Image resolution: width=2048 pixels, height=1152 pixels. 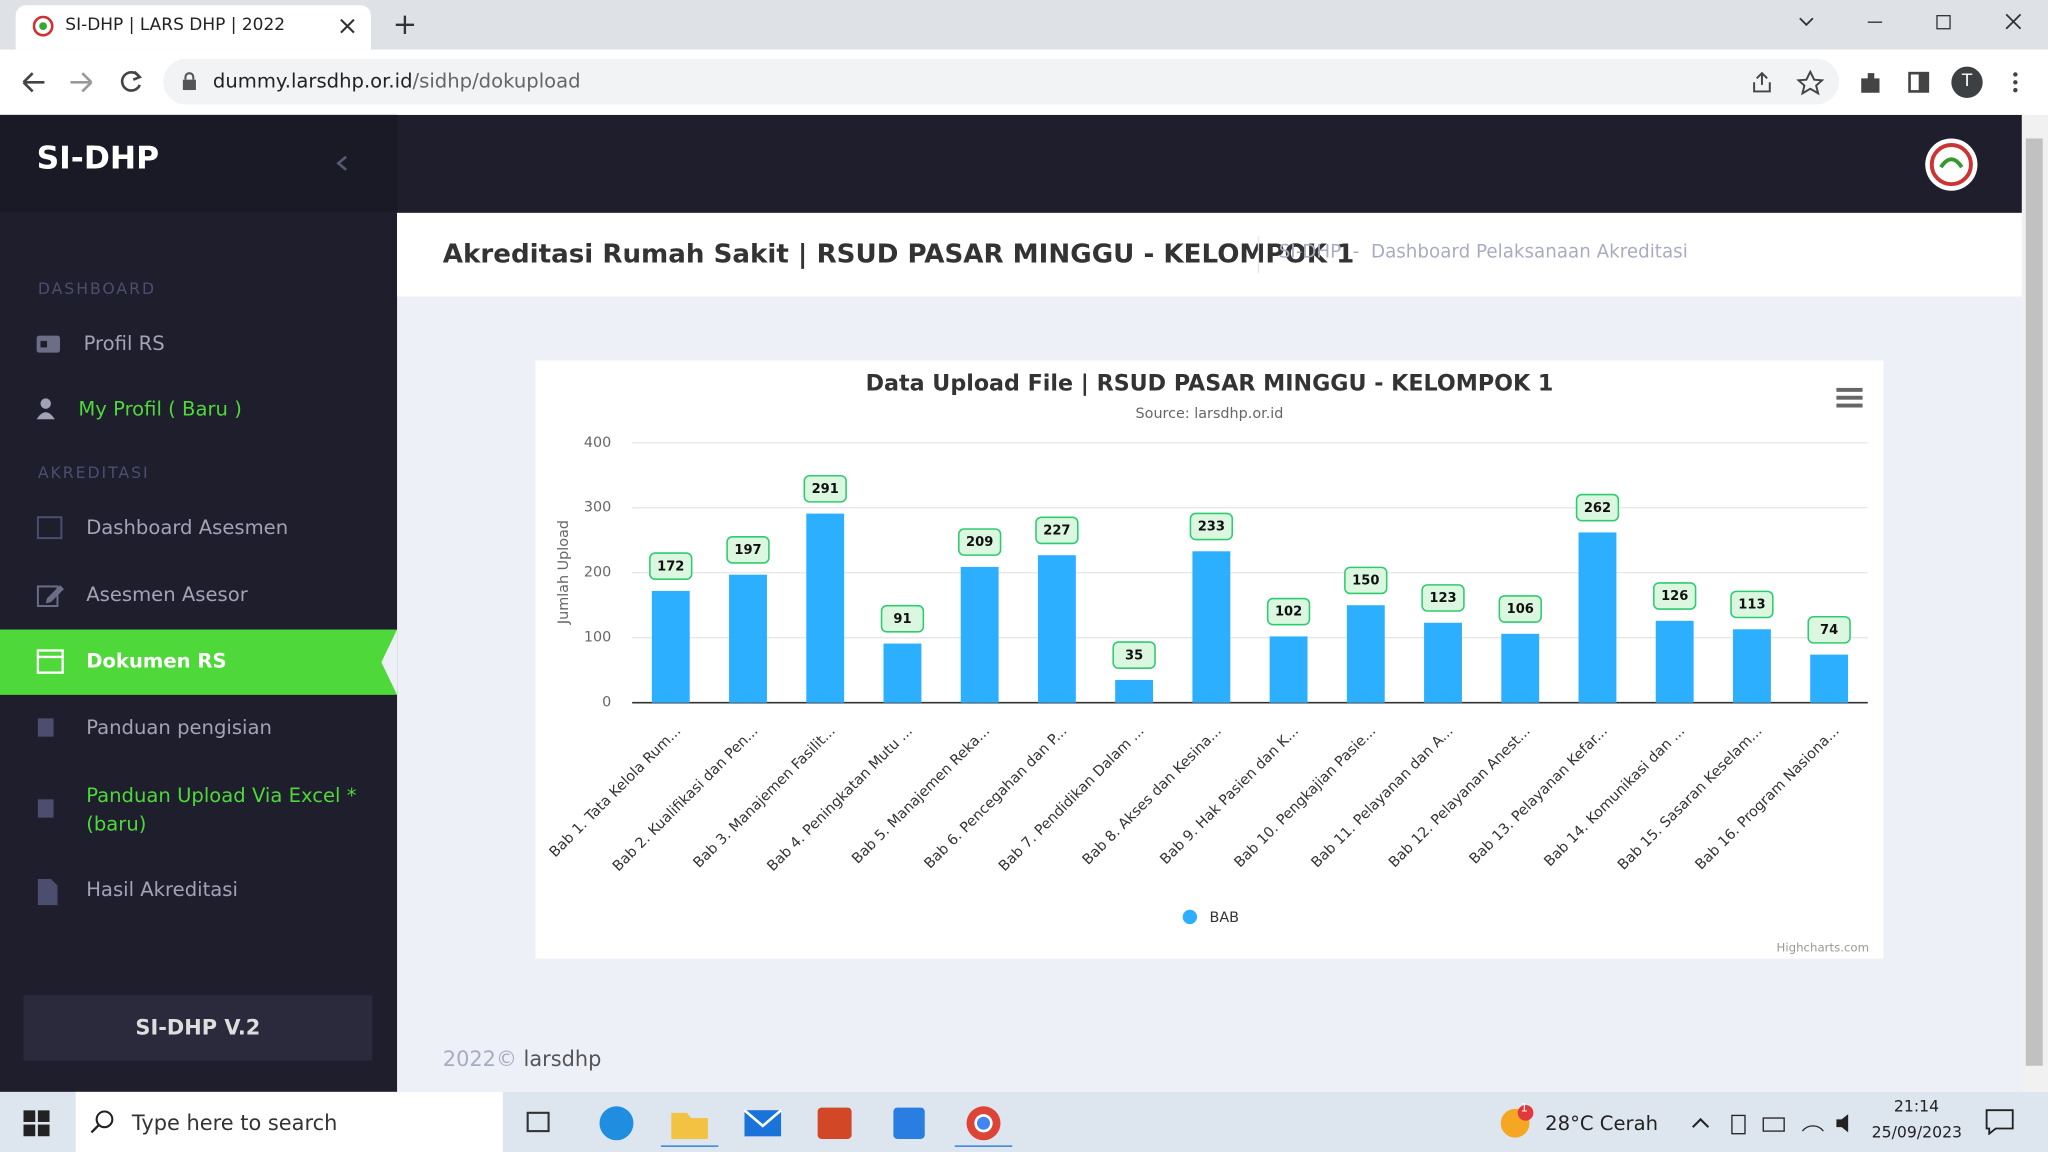 What do you see at coordinates (289, 1121) in the screenshot?
I see `search-box: Type here to search` at bounding box center [289, 1121].